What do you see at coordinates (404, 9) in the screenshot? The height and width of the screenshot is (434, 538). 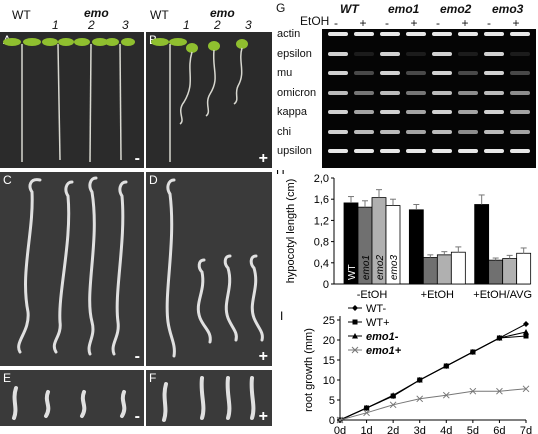 I see `gel-line-emo1: emo1` at bounding box center [404, 9].